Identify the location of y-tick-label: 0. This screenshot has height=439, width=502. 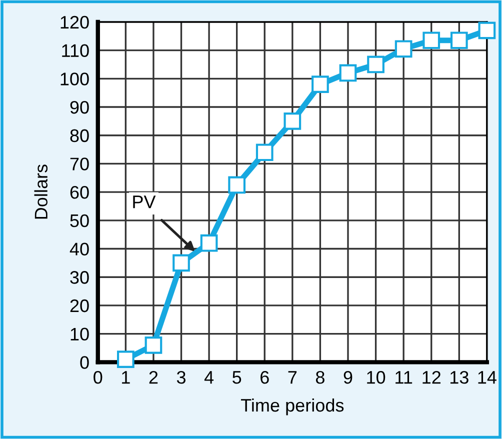
(84, 362).